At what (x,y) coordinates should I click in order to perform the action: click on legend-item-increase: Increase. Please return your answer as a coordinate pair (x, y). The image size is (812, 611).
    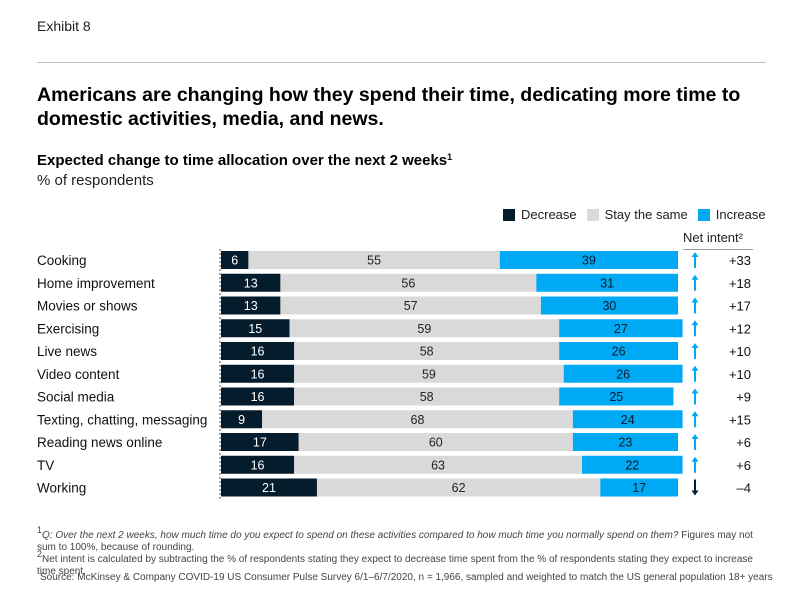
    Looking at the image, I should click on (731, 214).